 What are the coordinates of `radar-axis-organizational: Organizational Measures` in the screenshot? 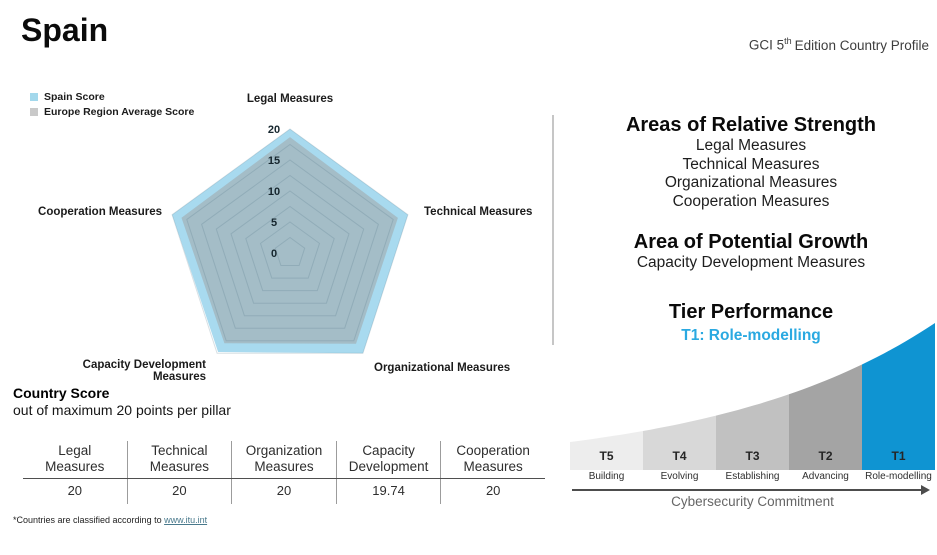 It's located at (442, 368).